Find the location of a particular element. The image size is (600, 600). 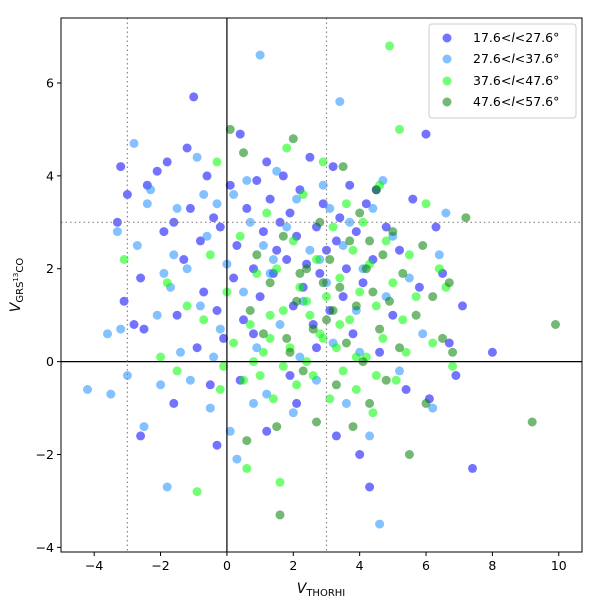

legend-label-4-italic: l is located at coordinates (513, 101).